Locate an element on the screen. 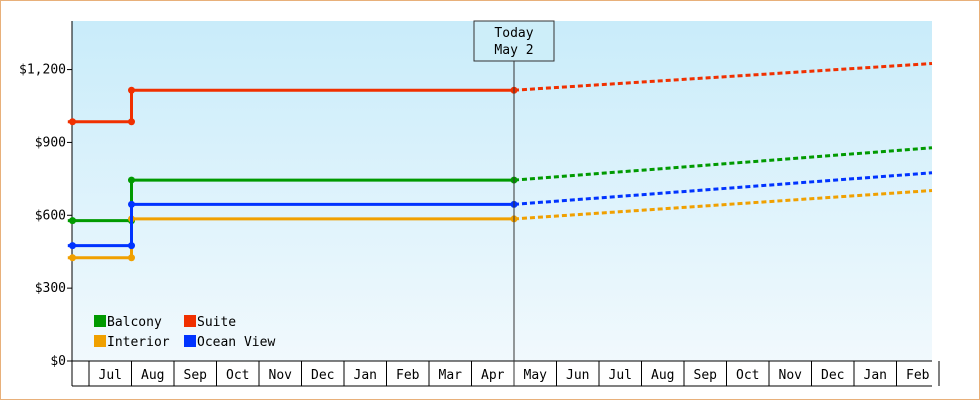  y-tick-label: $0 is located at coordinates (58, 361).